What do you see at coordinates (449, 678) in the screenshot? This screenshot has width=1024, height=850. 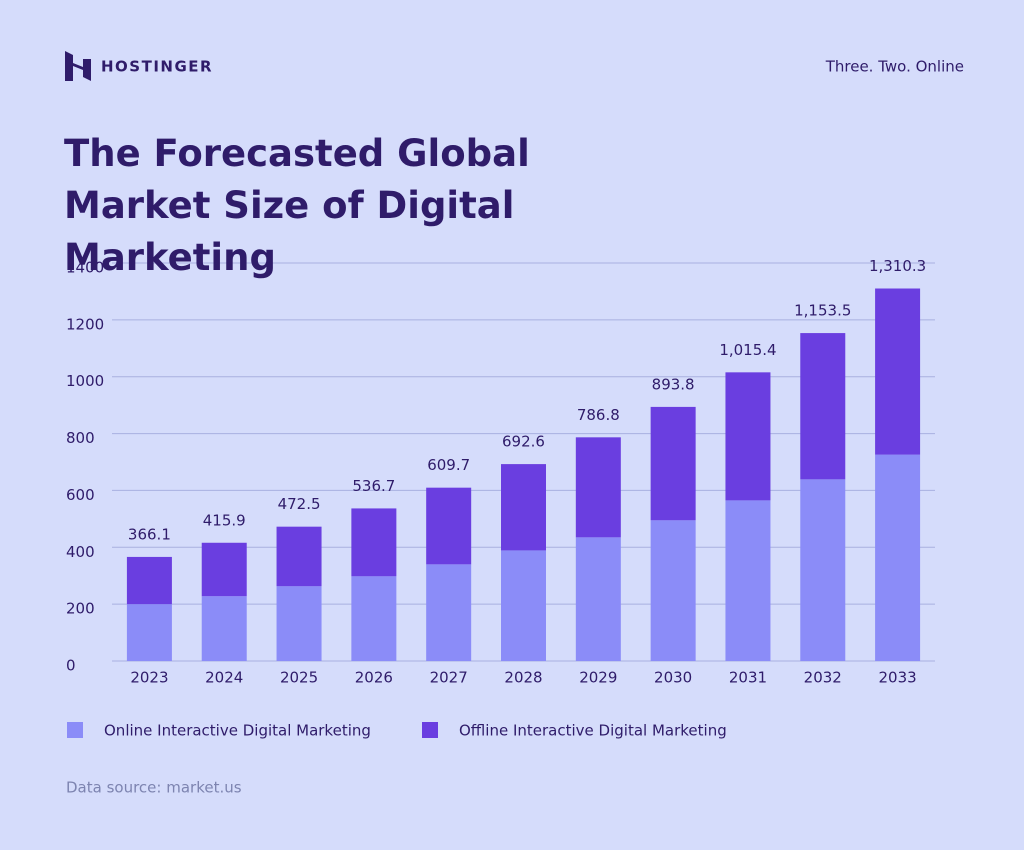 I see `x-tick-label: 2027` at bounding box center [449, 678].